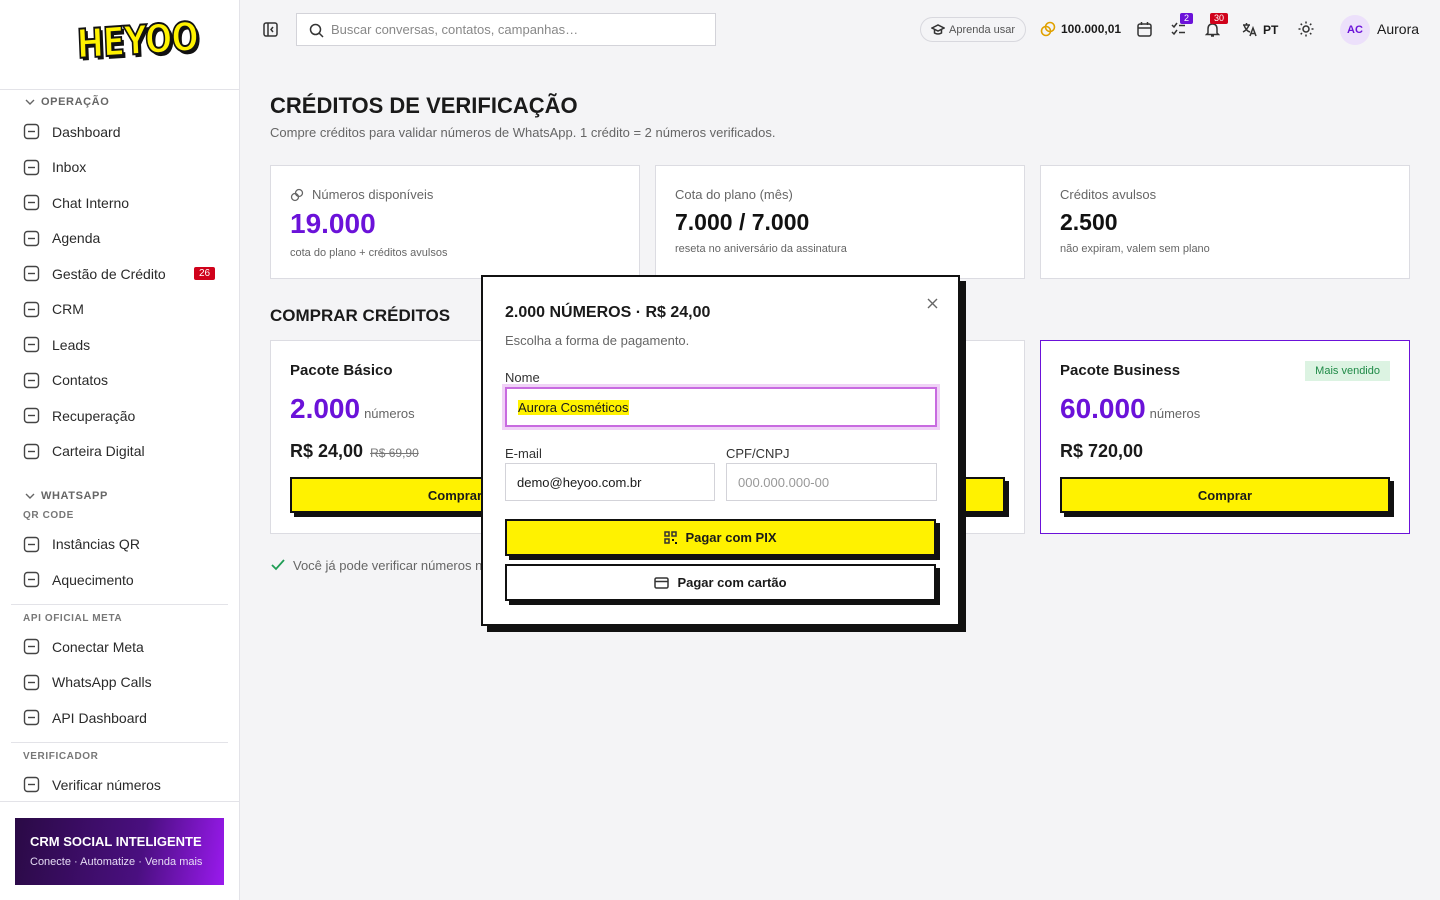 This screenshot has width=1440, height=900. Describe the element at coordinates (69, 167) in the screenshot. I see `nav-label: Inbox` at that location.